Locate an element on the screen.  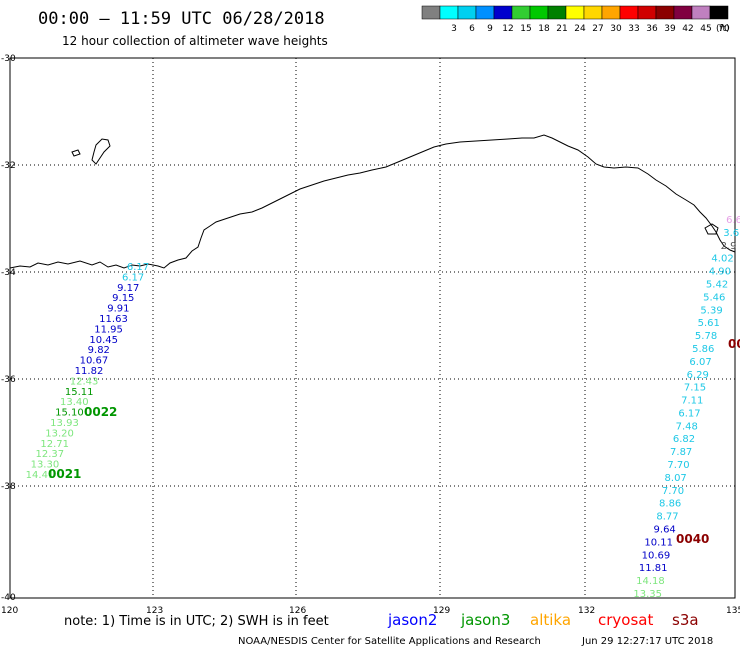
mission-cryosat: cryosat is located at coordinates (625, 620).